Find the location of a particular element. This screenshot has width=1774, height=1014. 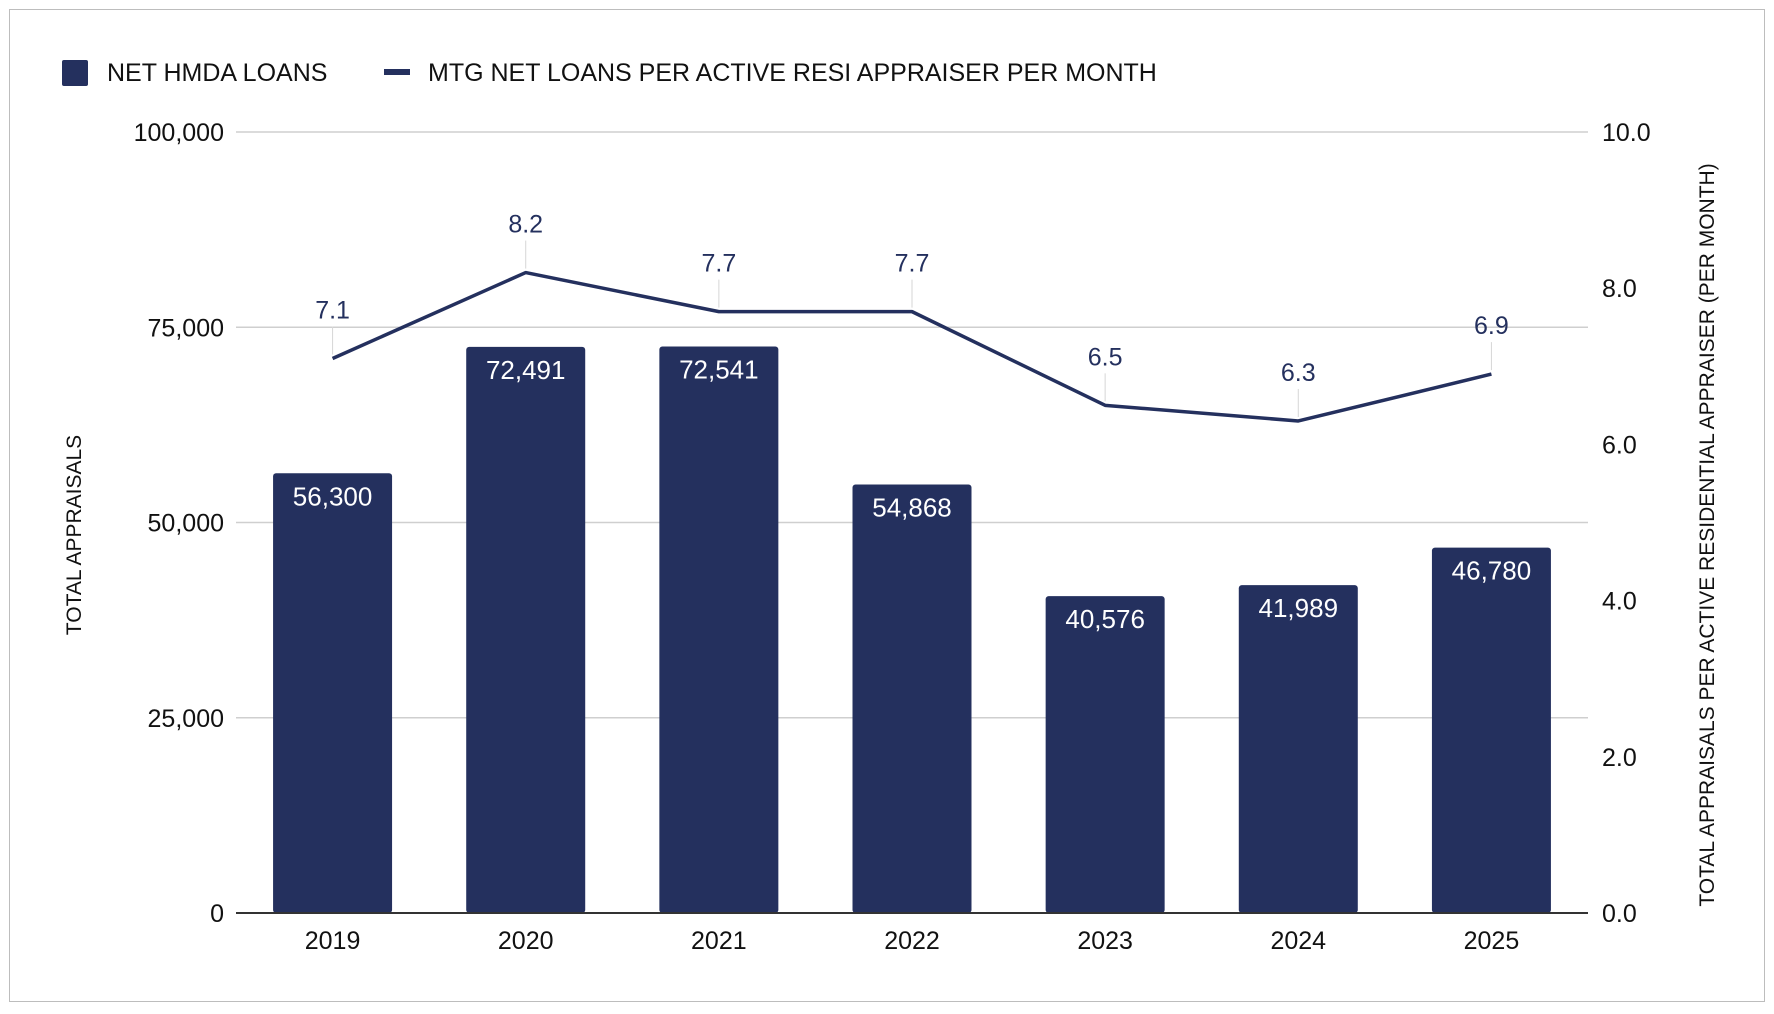

y-tick-label: 50,000 is located at coordinates (186, 524).